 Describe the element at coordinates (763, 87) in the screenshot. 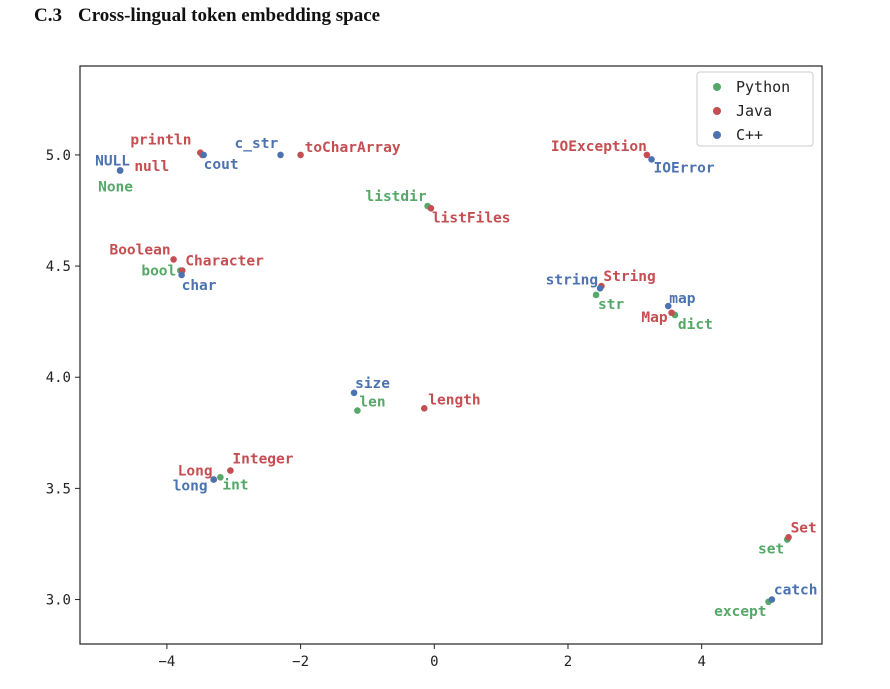

I see `legend-label: Python` at that location.